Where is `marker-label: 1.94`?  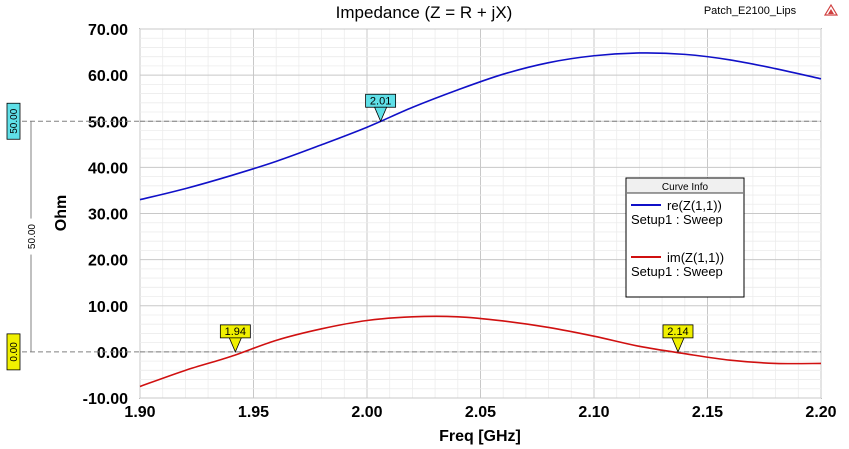
marker-label: 1.94 is located at coordinates (235, 332).